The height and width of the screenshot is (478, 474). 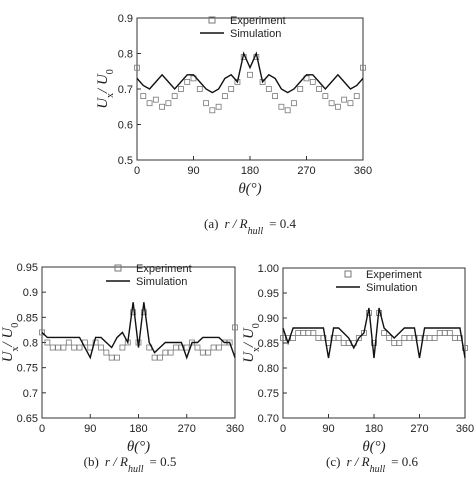 I want to click on caption-part: = 0.4, so click(x=282, y=223).